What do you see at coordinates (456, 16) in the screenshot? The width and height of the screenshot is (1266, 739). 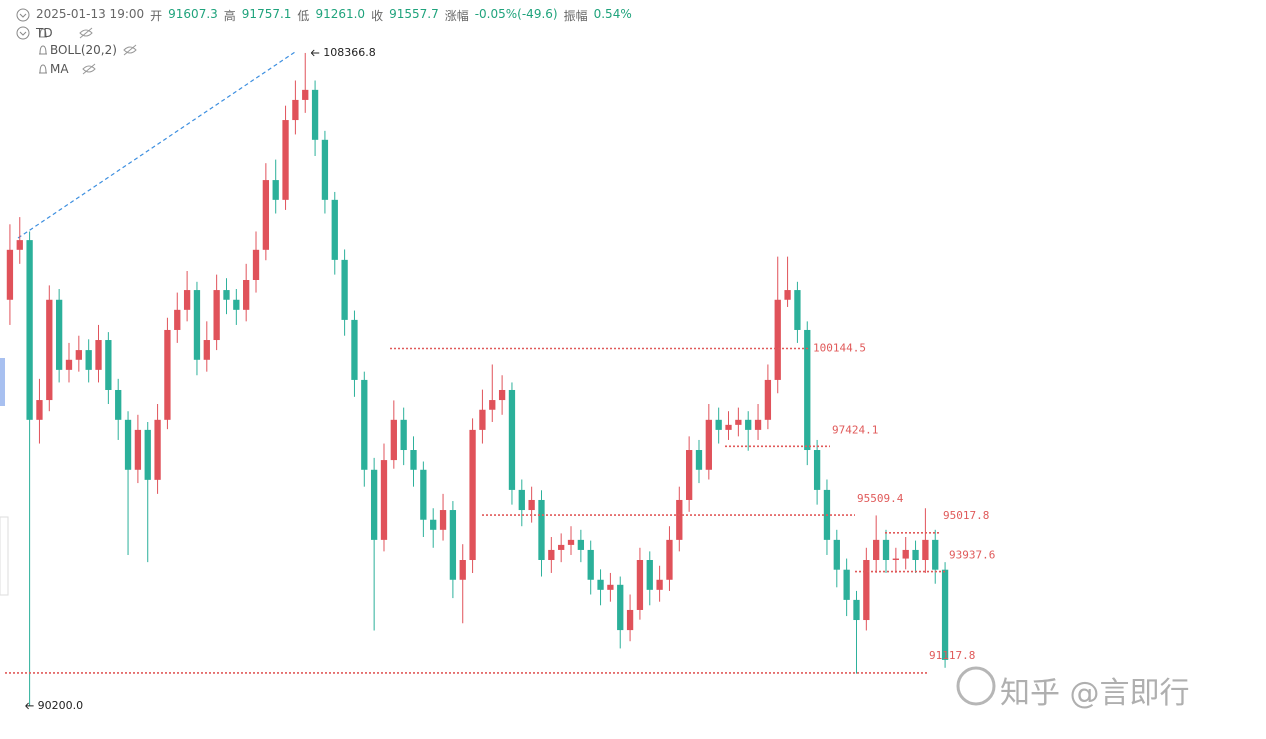 I see `field-label: 涨幅` at bounding box center [456, 16].